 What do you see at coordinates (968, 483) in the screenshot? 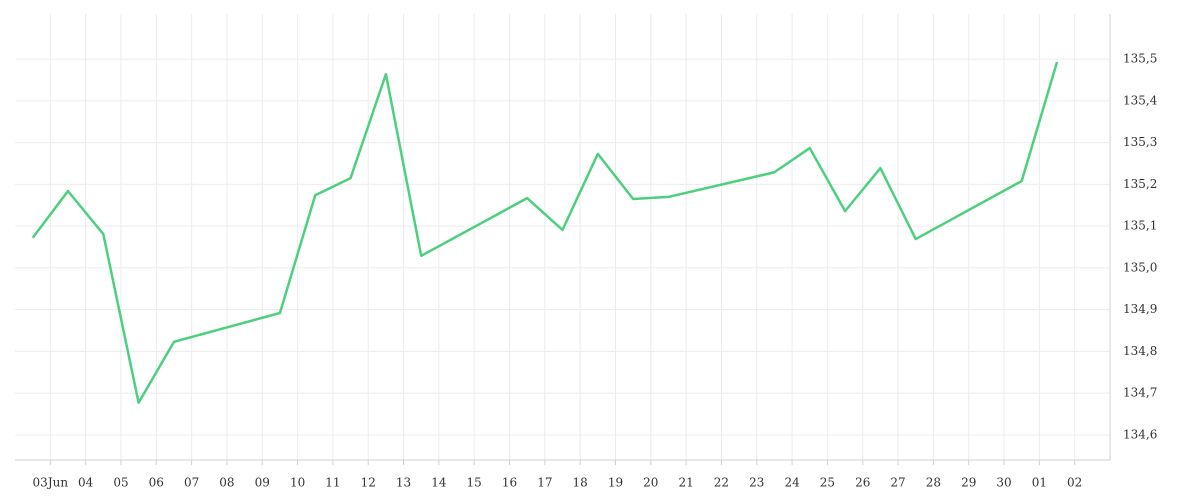
I see `x-tick-label: 29` at bounding box center [968, 483].